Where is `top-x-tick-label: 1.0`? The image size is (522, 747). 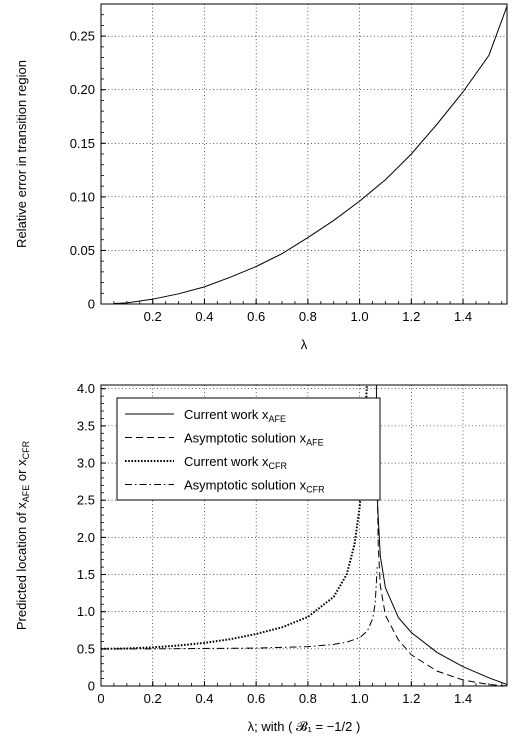 top-x-tick-label: 1.0 is located at coordinates (360, 316).